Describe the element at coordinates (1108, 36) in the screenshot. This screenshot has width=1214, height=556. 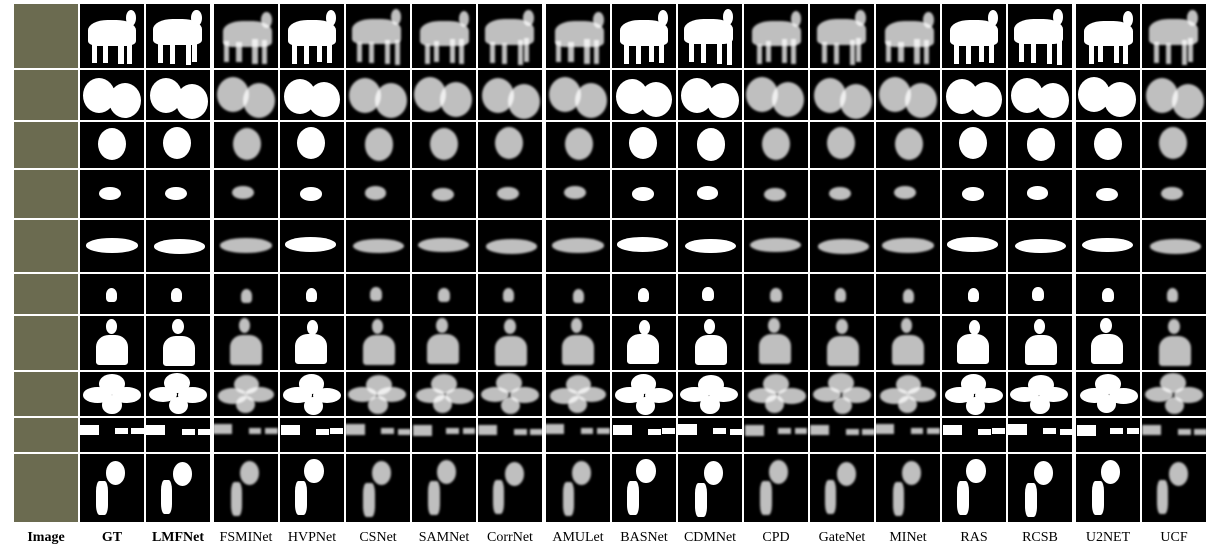
I see `saliency-map-horse-u2net` at that location.